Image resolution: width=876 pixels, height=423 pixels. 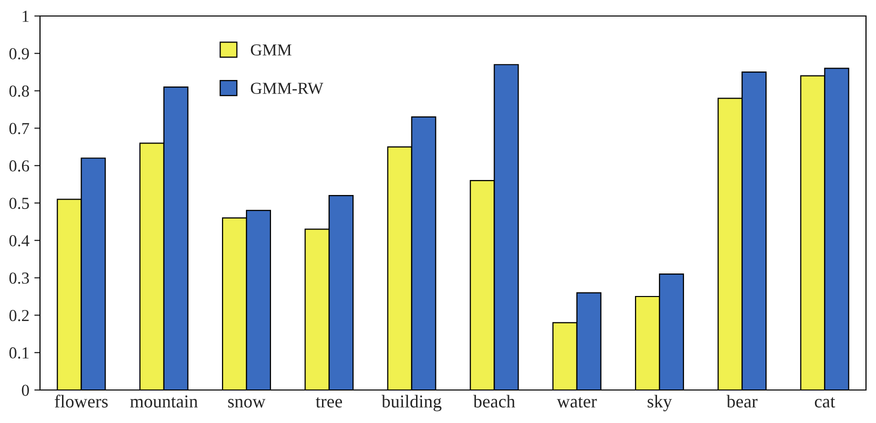 What do you see at coordinates (19, 316) in the screenshot?
I see `y-tick-label: 0.2` at bounding box center [19, 316].